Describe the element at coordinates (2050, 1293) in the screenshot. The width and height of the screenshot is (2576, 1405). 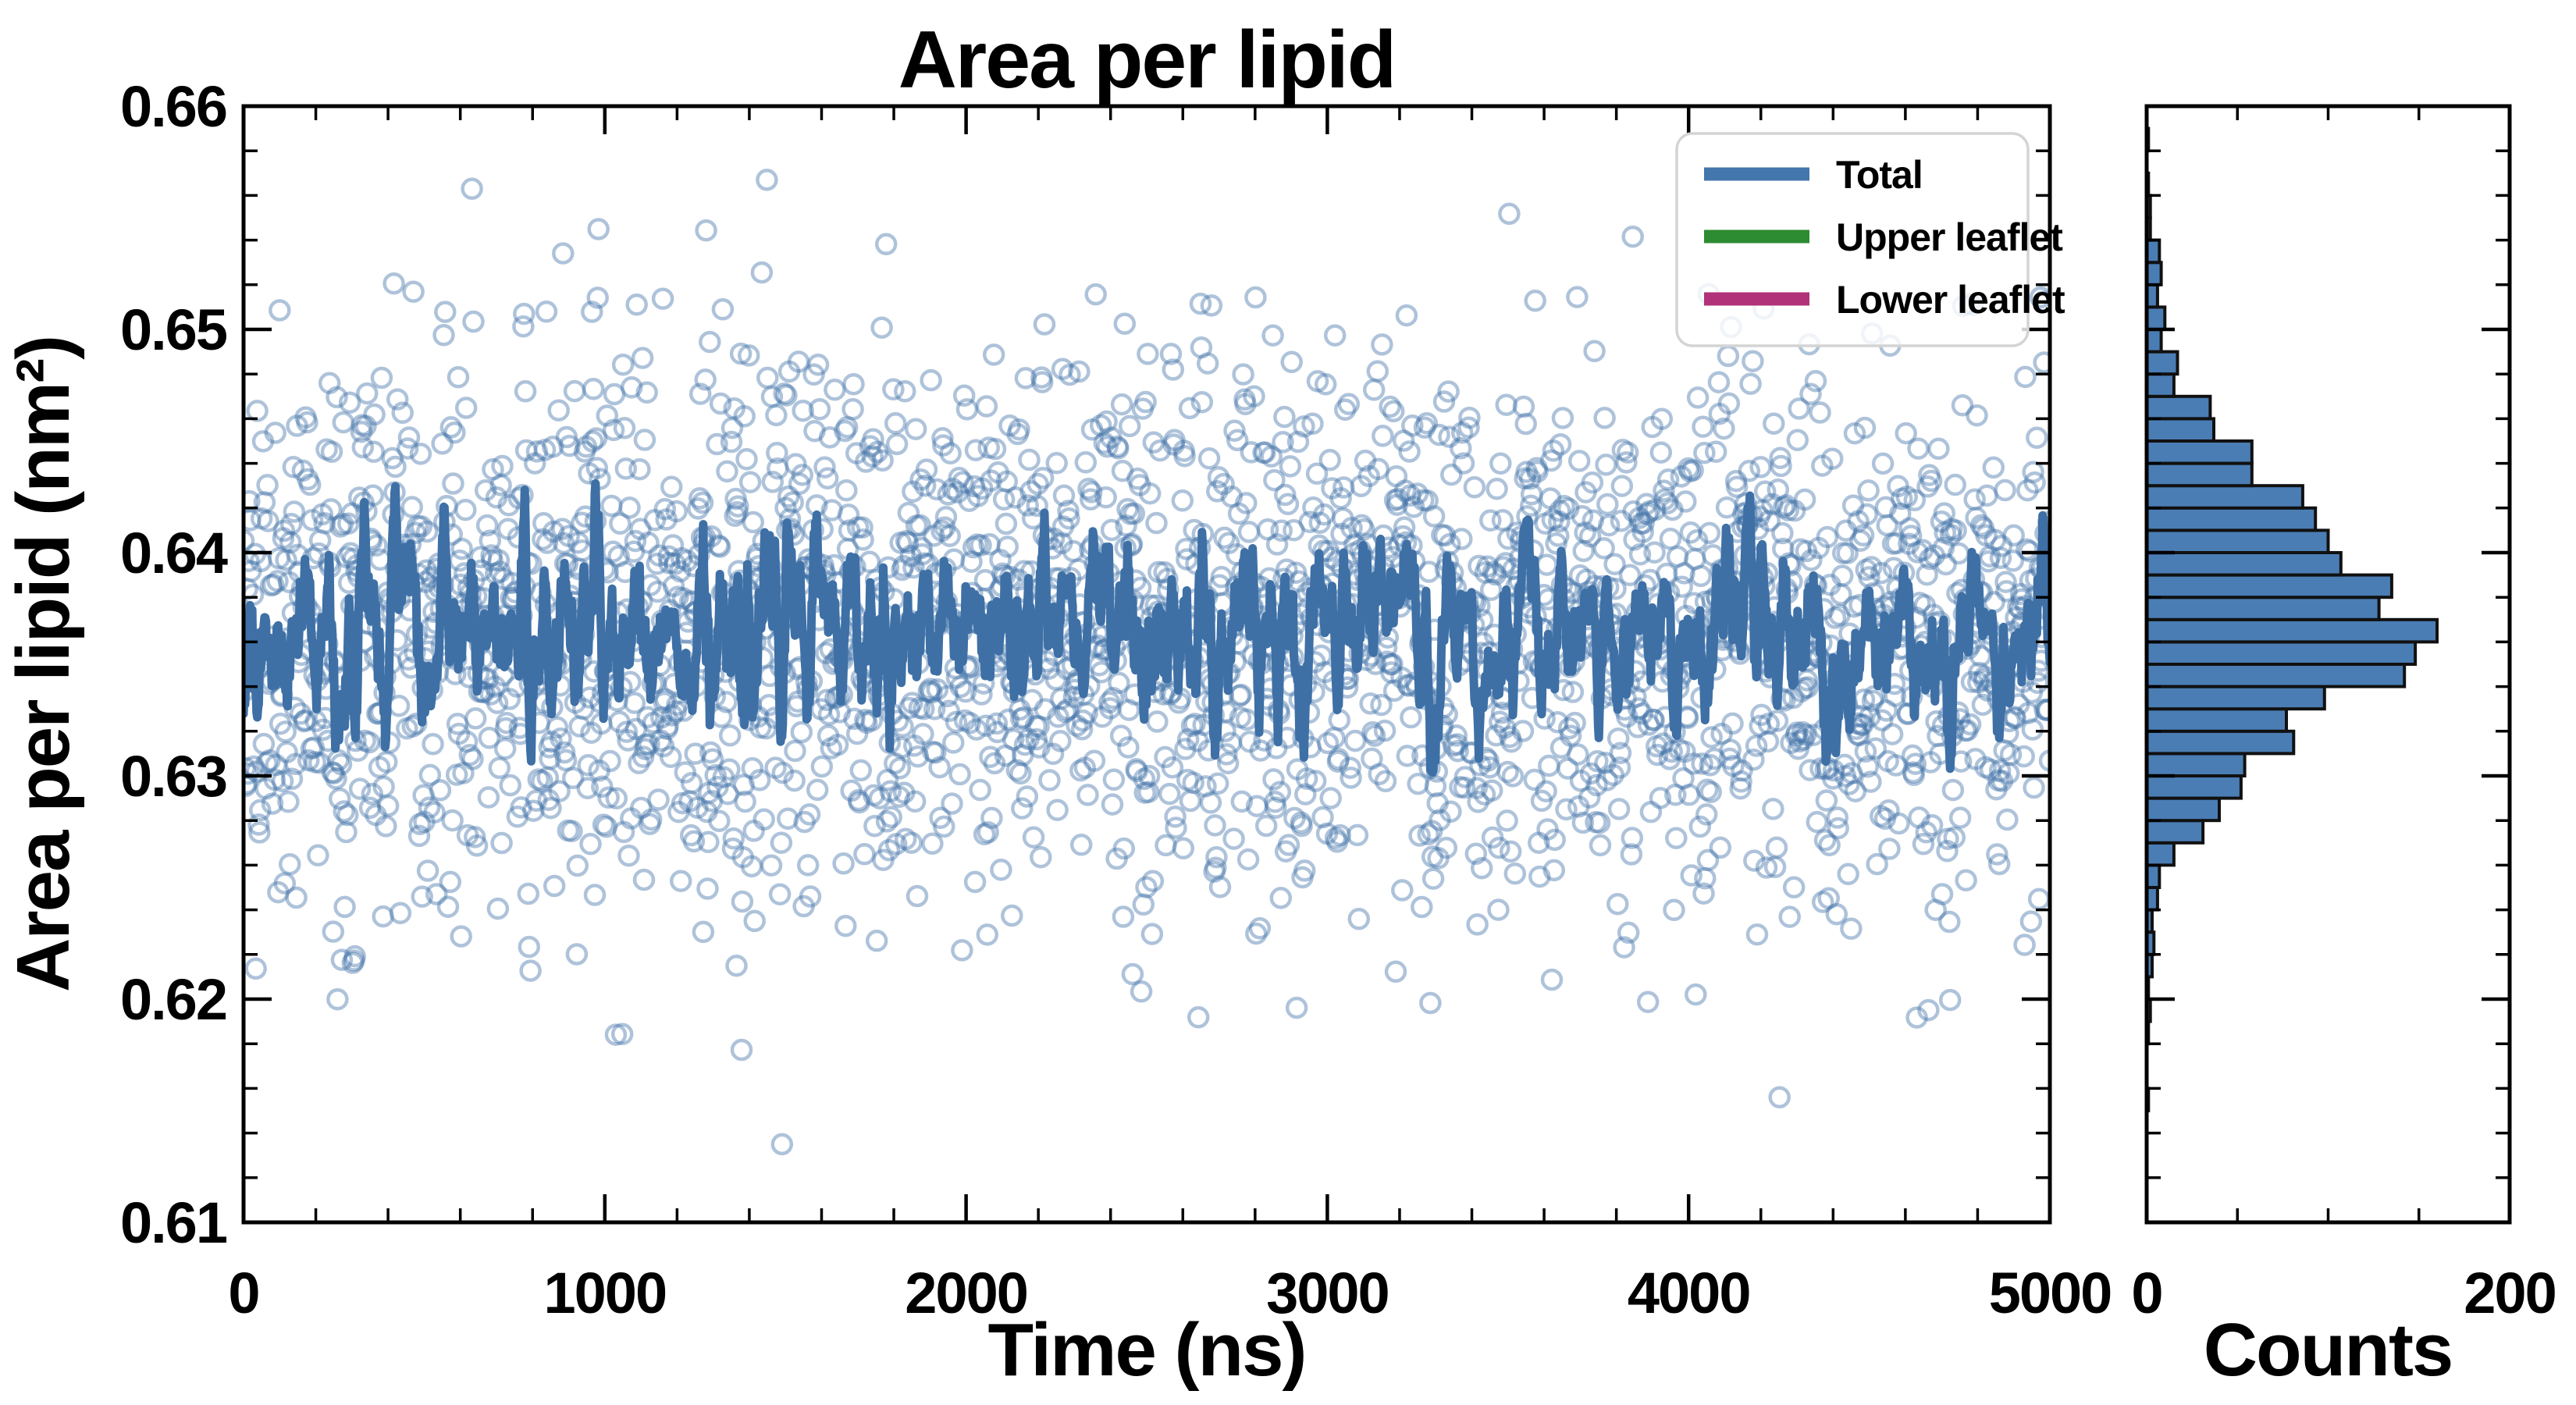
I see `x-tick-label: 5000` at that location.